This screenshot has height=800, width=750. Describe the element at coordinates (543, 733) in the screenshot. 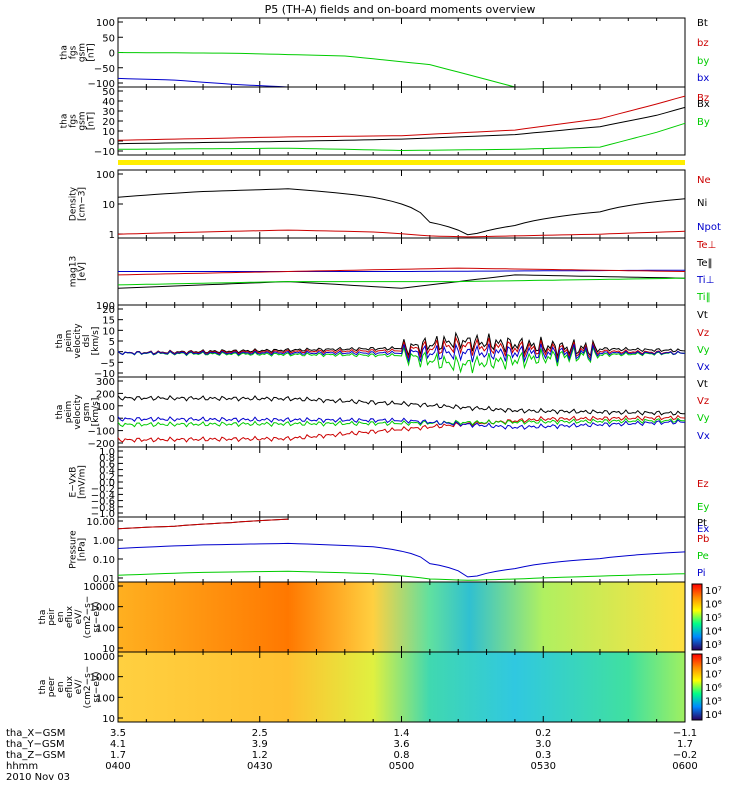

I see `x-tick-label: 0.2` at that location.